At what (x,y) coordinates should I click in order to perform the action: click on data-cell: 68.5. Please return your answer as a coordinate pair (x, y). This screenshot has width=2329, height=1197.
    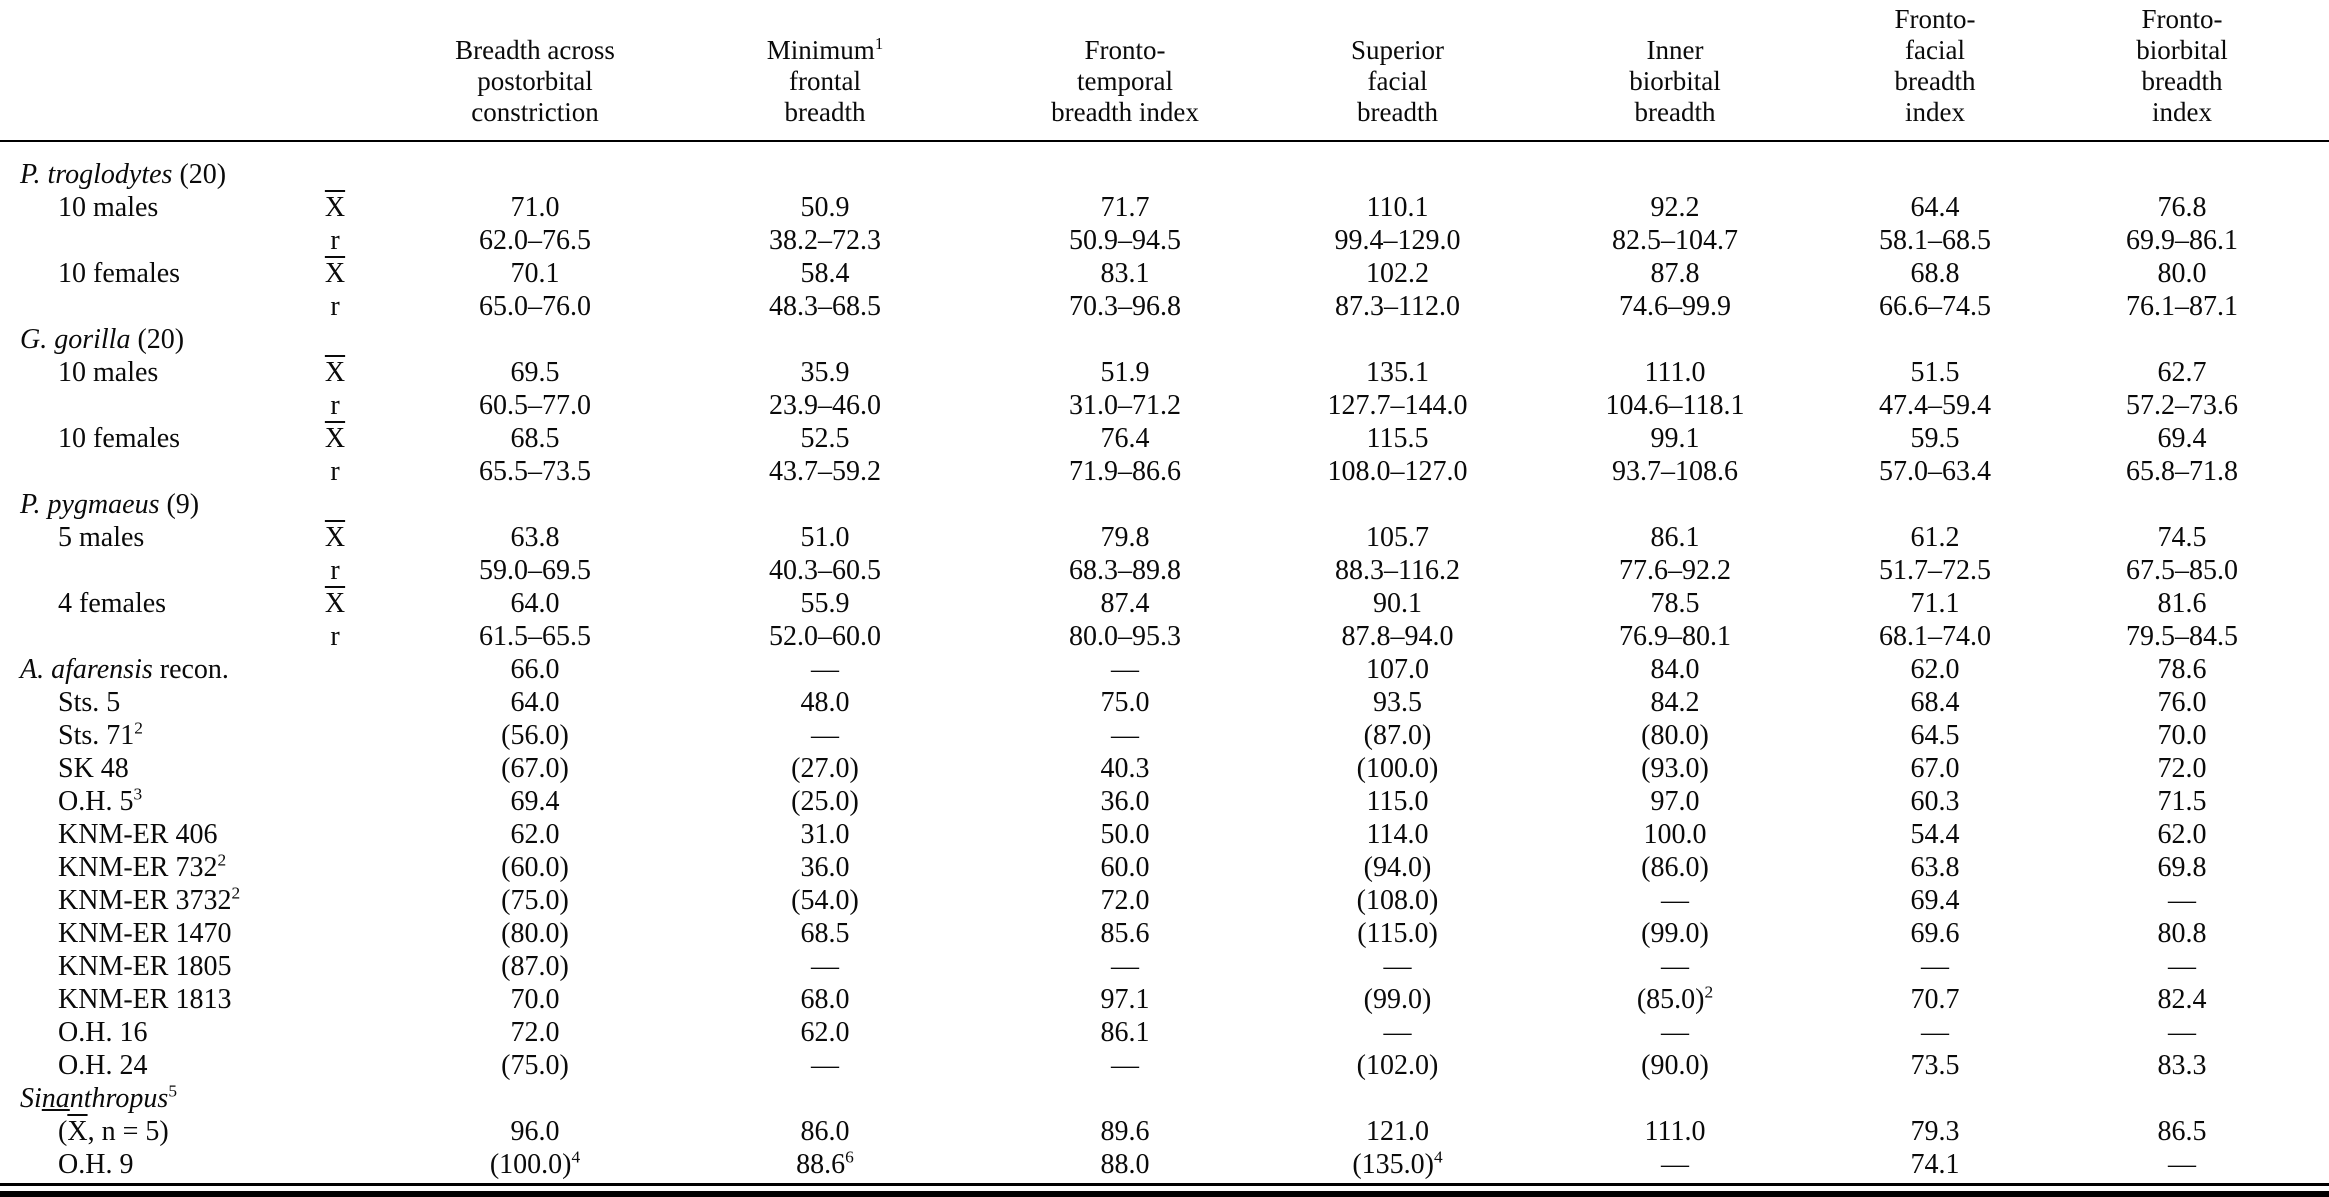
    Looking at the image, I should click on (825, 933).